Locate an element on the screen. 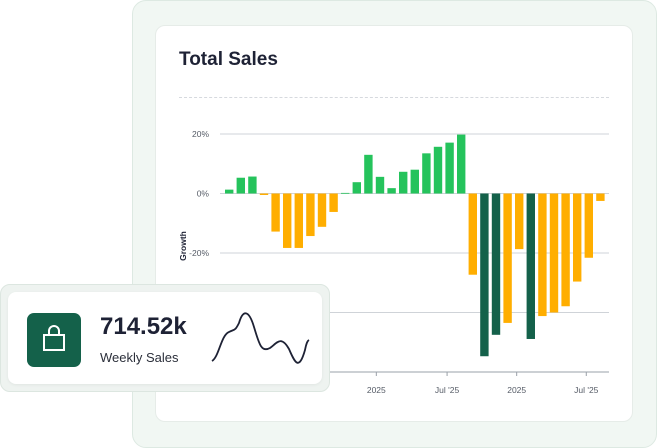  shopping-bag-icon is located at coordinates (54, 340).